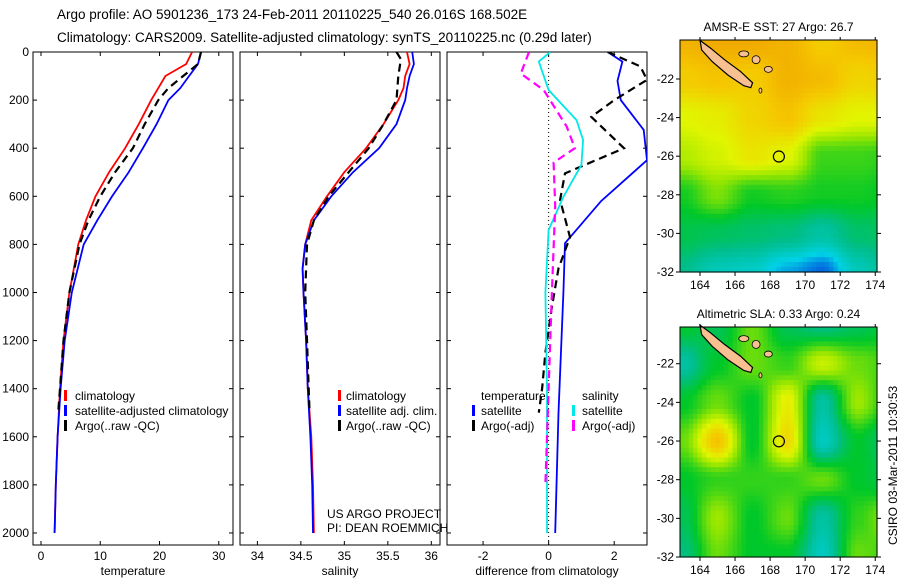 This screenshot has width=900, height=580. Describe the element at coordinates (666, 557) in the screenshot. I see `y-tick-label: -32` at that location.